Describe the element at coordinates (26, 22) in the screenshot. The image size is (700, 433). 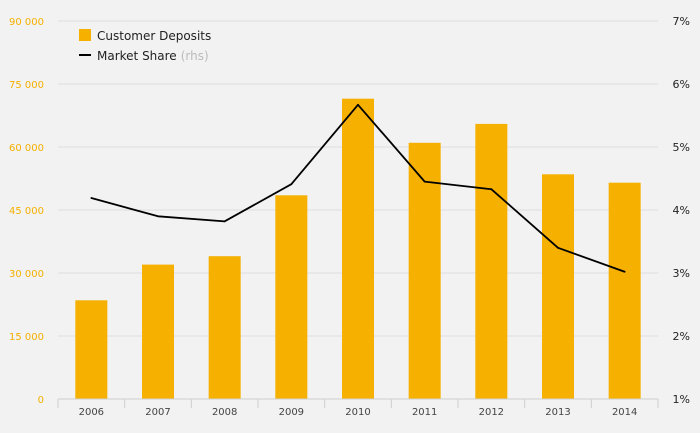
I see `y-left-tick-label: 90 000` at that location.